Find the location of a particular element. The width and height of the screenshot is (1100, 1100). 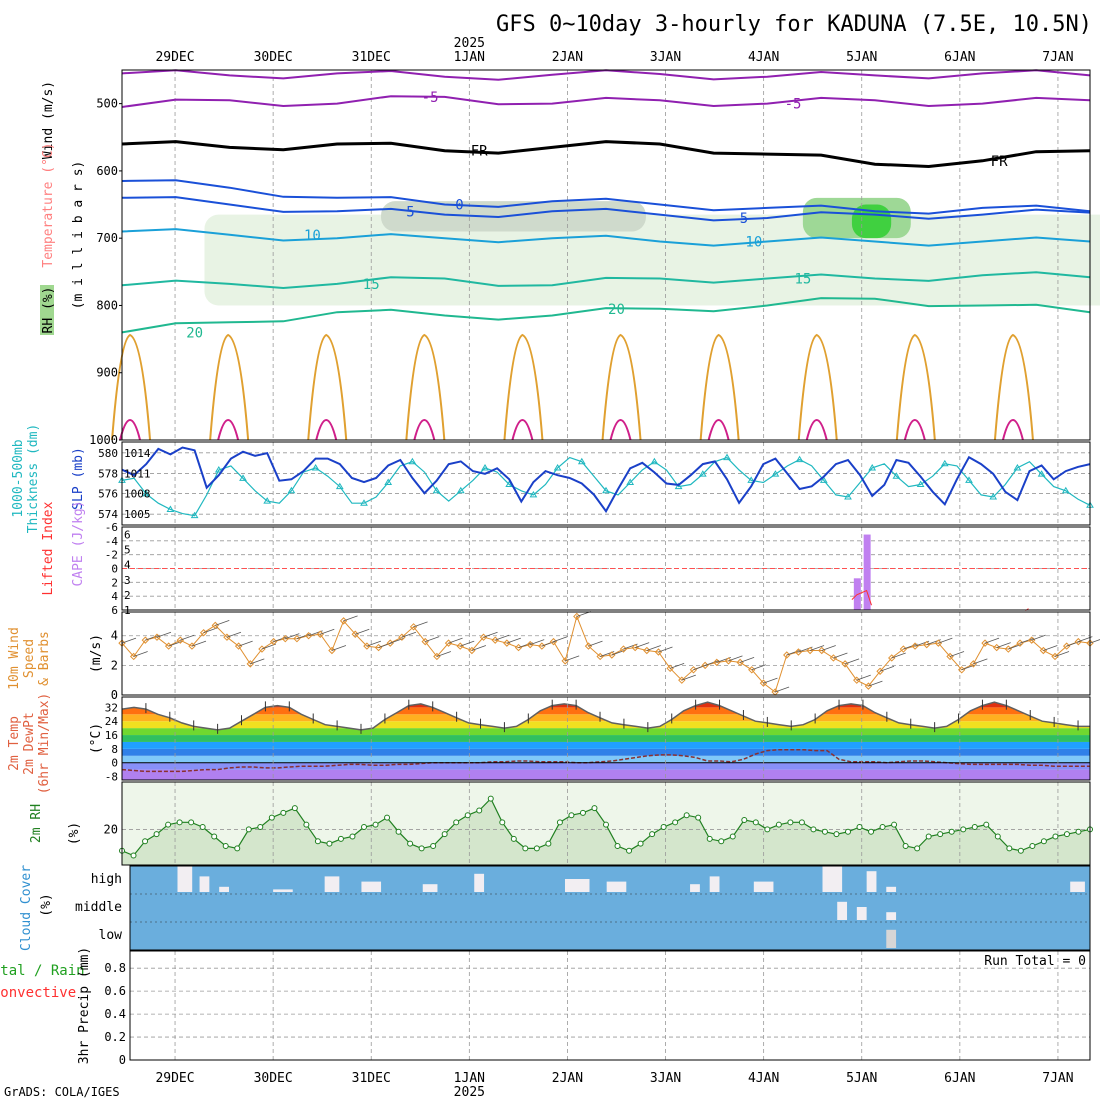

panel-label: (6hr Min/Max) is located at coordinates (44, 744).